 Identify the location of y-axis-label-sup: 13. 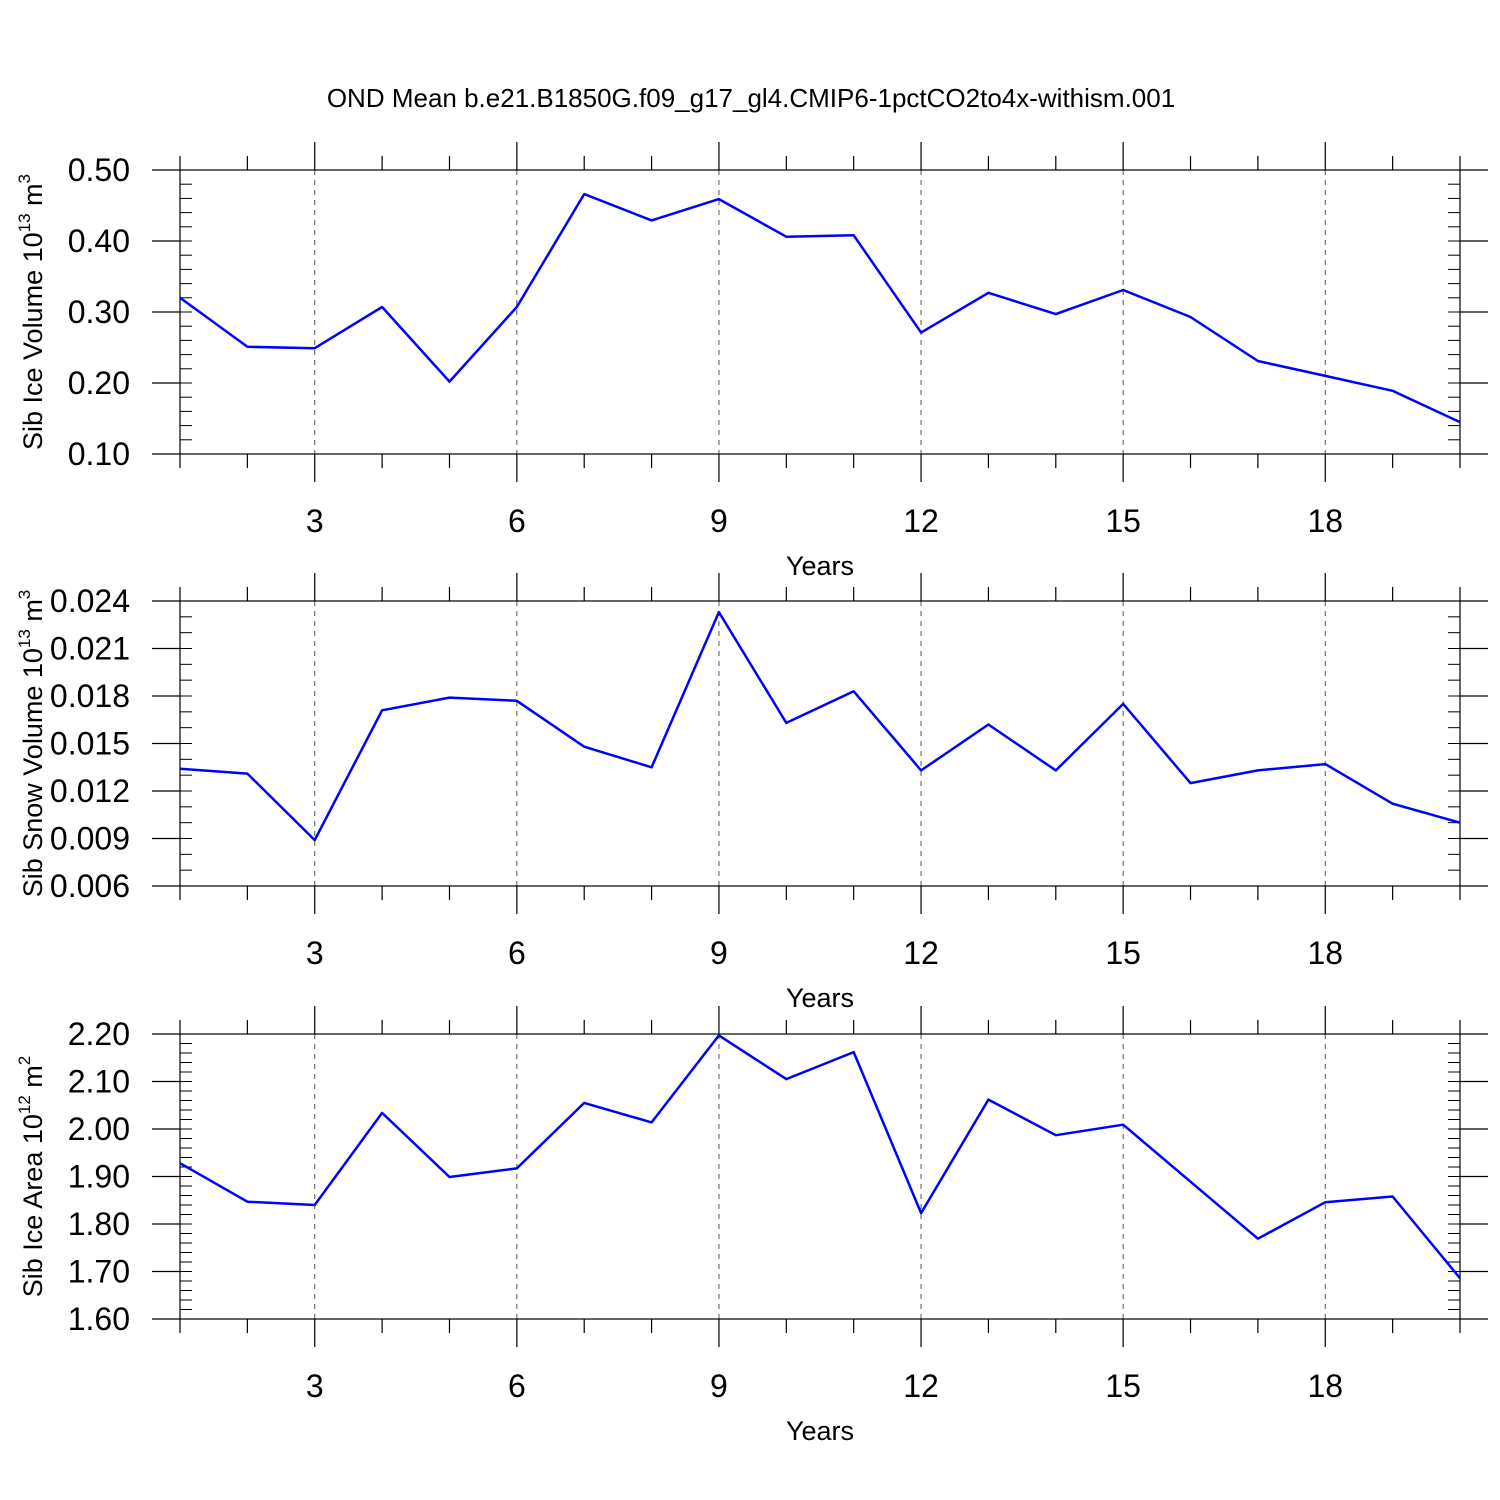
(24, 638).